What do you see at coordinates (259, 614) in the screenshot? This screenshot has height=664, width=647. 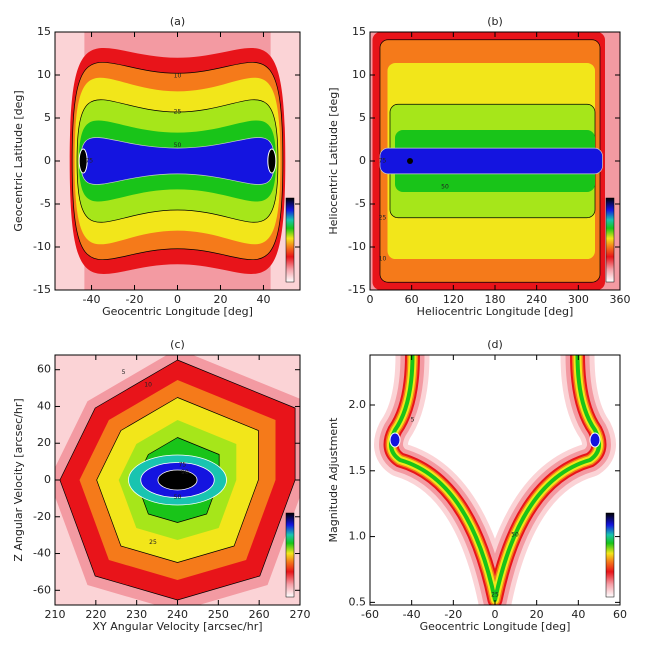 I see `x-tick-label: 260` at bounding box center [259, 614].